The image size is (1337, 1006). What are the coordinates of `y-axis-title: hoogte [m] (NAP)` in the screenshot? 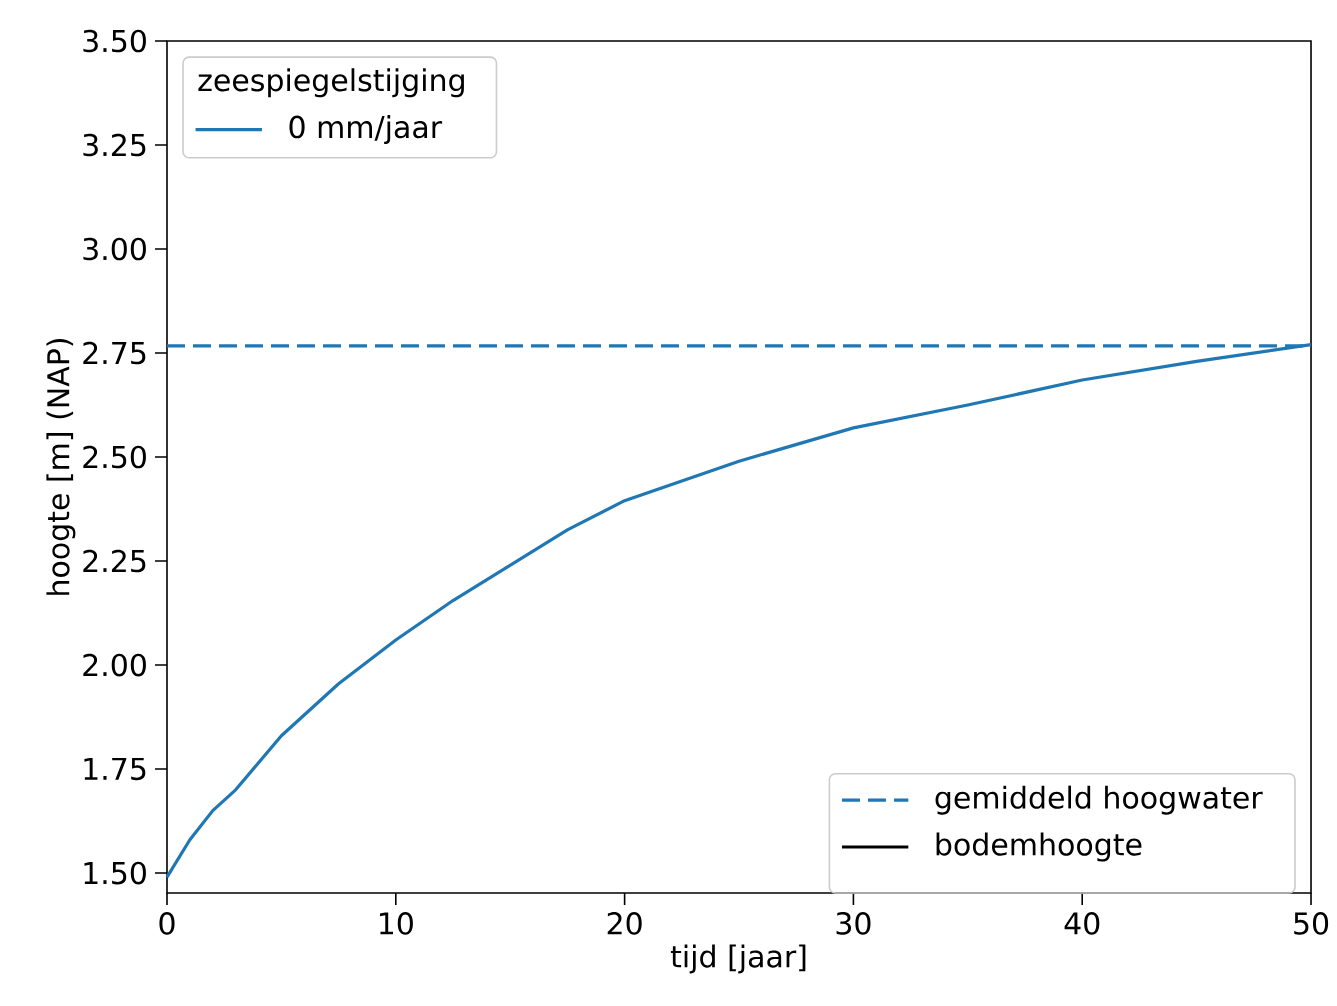 It's located at (61, 467).